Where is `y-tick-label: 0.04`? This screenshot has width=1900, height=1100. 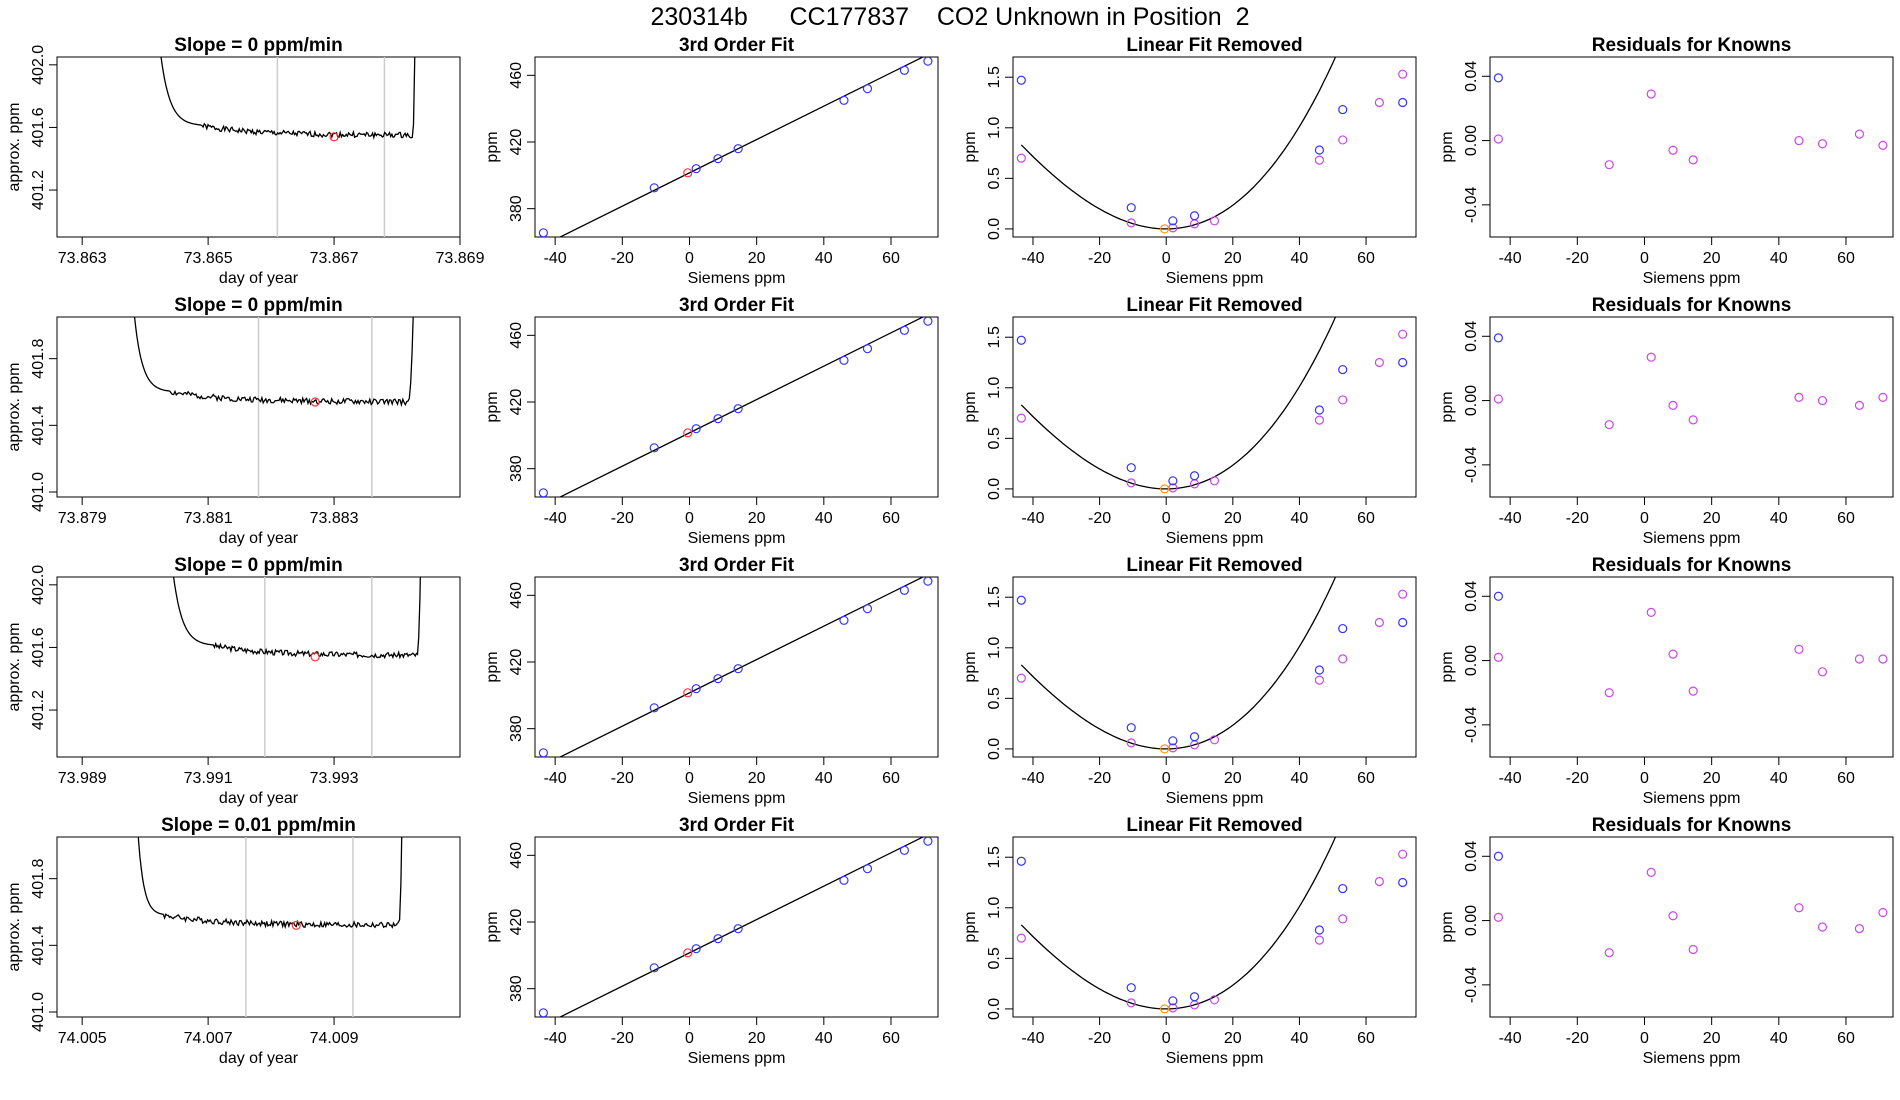
y-tick-label: 0.04 is located at coordinates (1471, 336).